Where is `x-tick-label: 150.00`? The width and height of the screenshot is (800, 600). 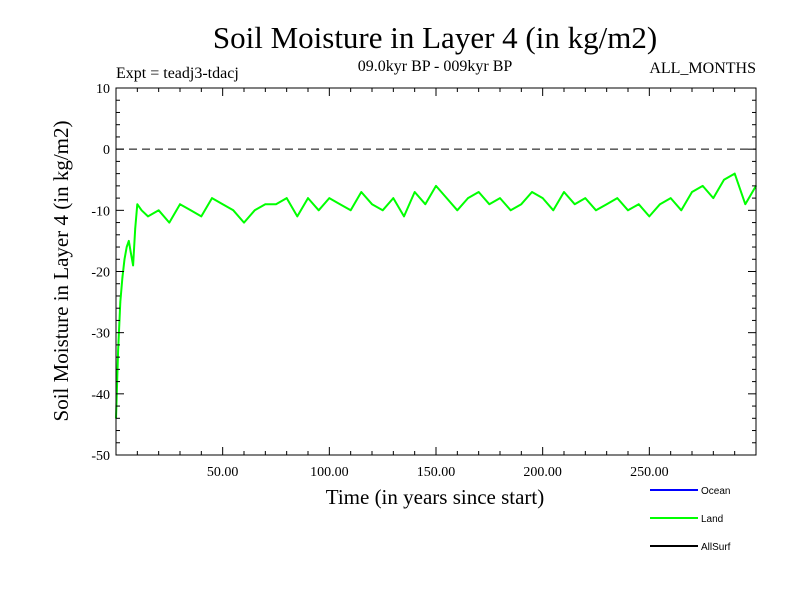
x-tick-label: 150.00 is located at coordinates (436, 472).